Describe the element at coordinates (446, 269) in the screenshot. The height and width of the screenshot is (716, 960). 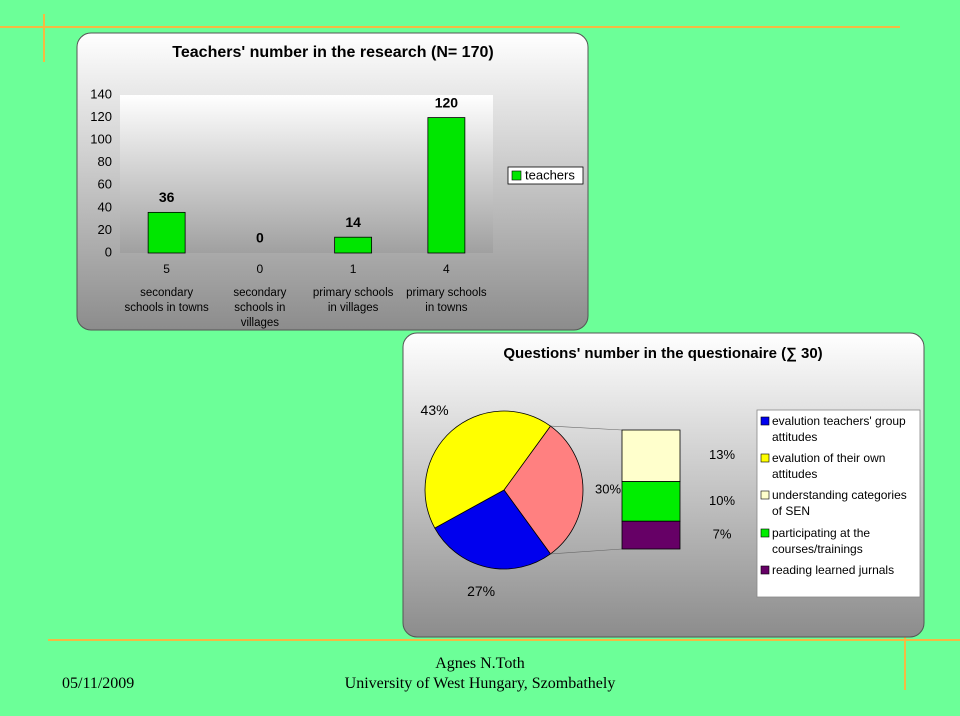
I see `count-label: 4` at that location.